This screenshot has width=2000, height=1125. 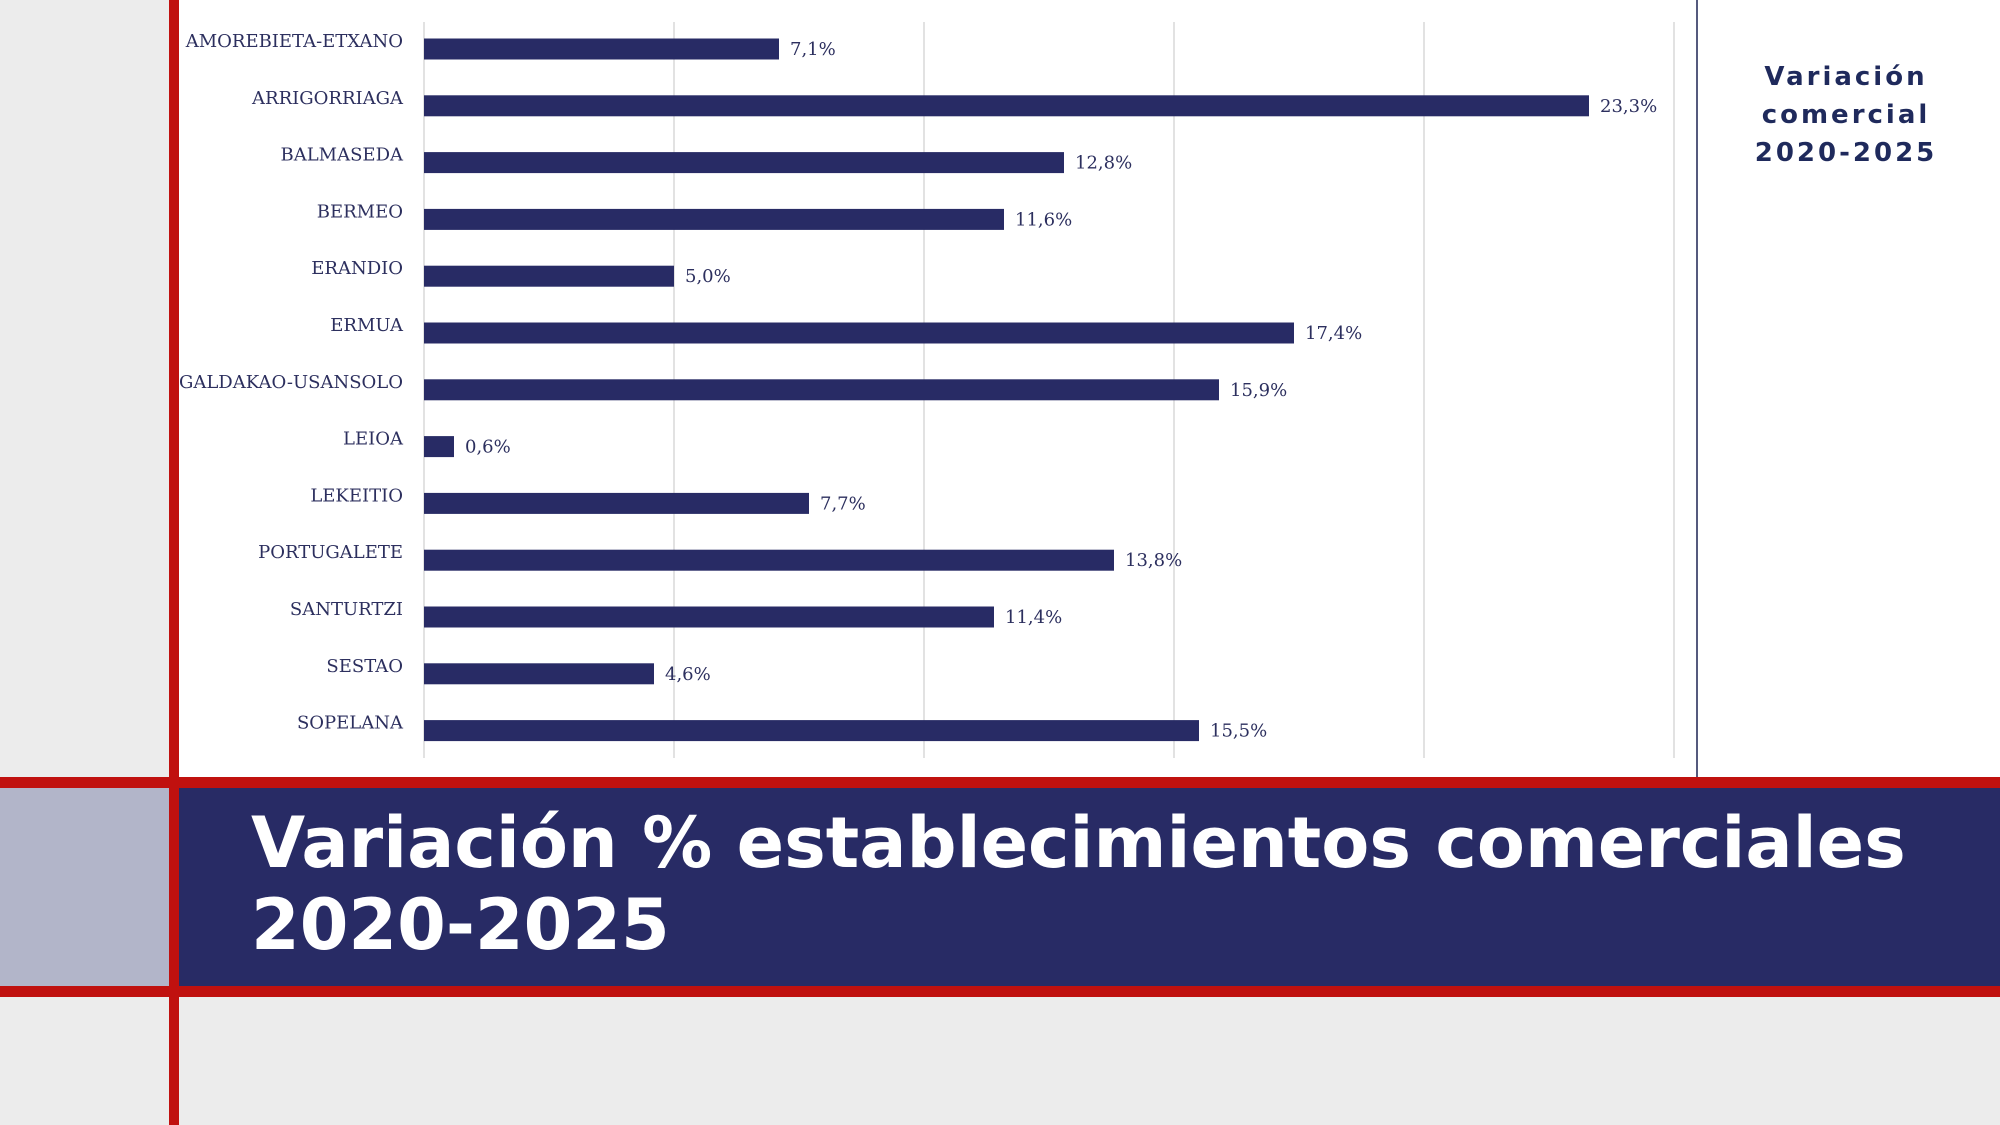 I want to click on category-label: ERMUA, so click(x=367, y=325).